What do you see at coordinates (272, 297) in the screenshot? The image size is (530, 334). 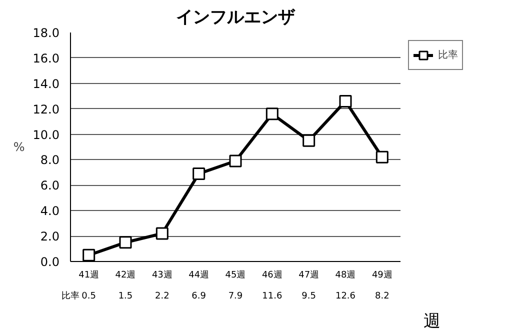 I see `data-label: 11.6` at bounding box center [272, 297].